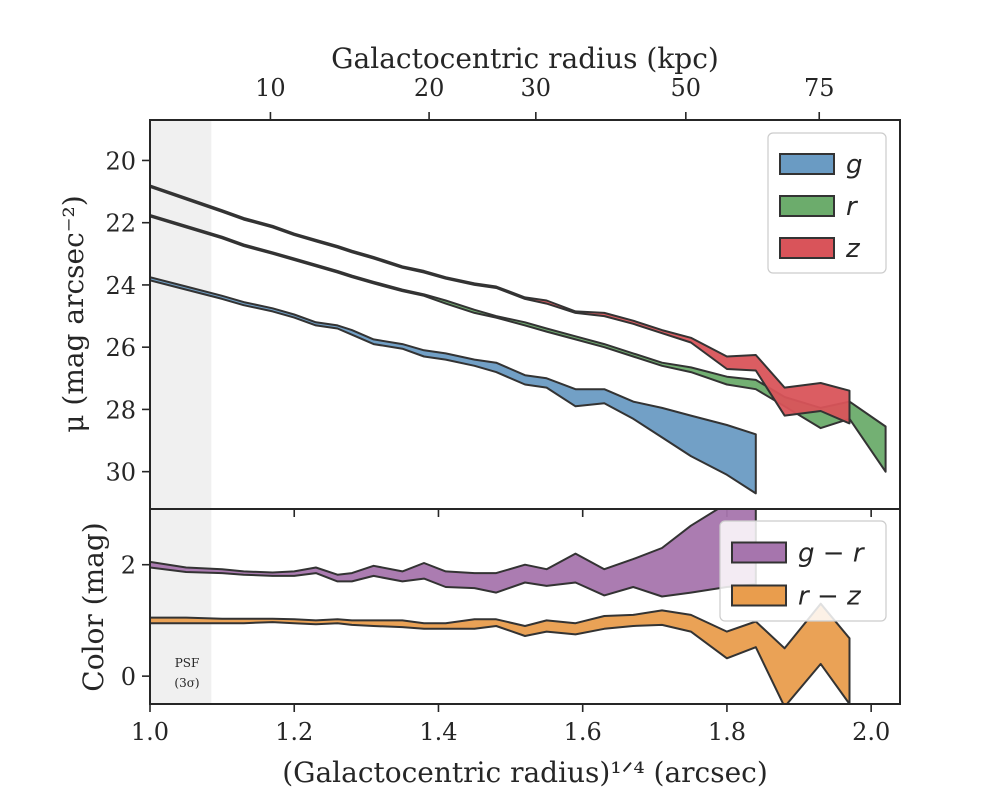 This screenshot has width=1000, height=800. Describe the element at coordinates (120, 410) in the screenshot. I see `mu-tick-label: 28` at that location.